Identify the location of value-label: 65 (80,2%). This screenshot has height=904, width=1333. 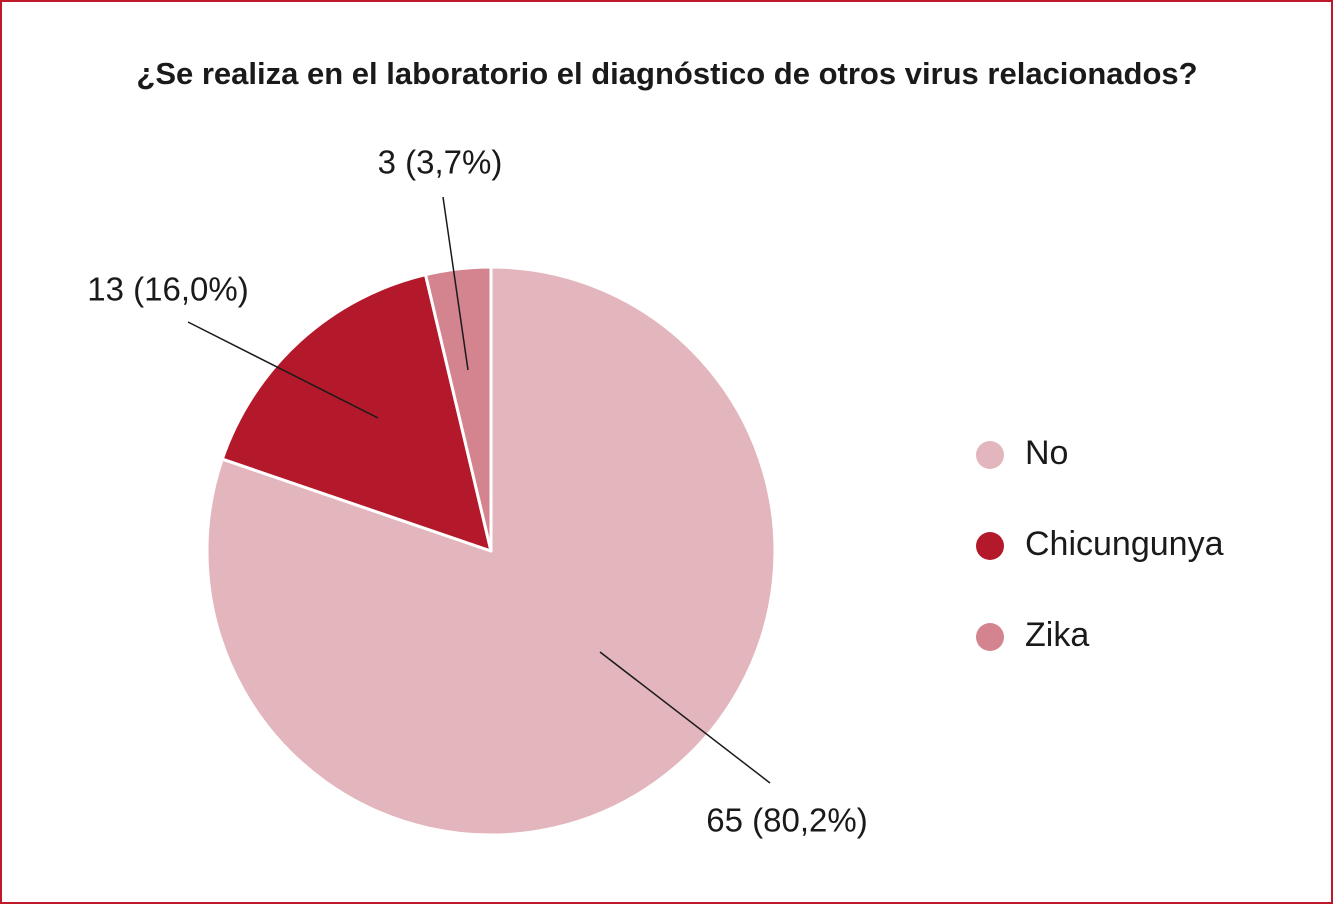
(786, 820).